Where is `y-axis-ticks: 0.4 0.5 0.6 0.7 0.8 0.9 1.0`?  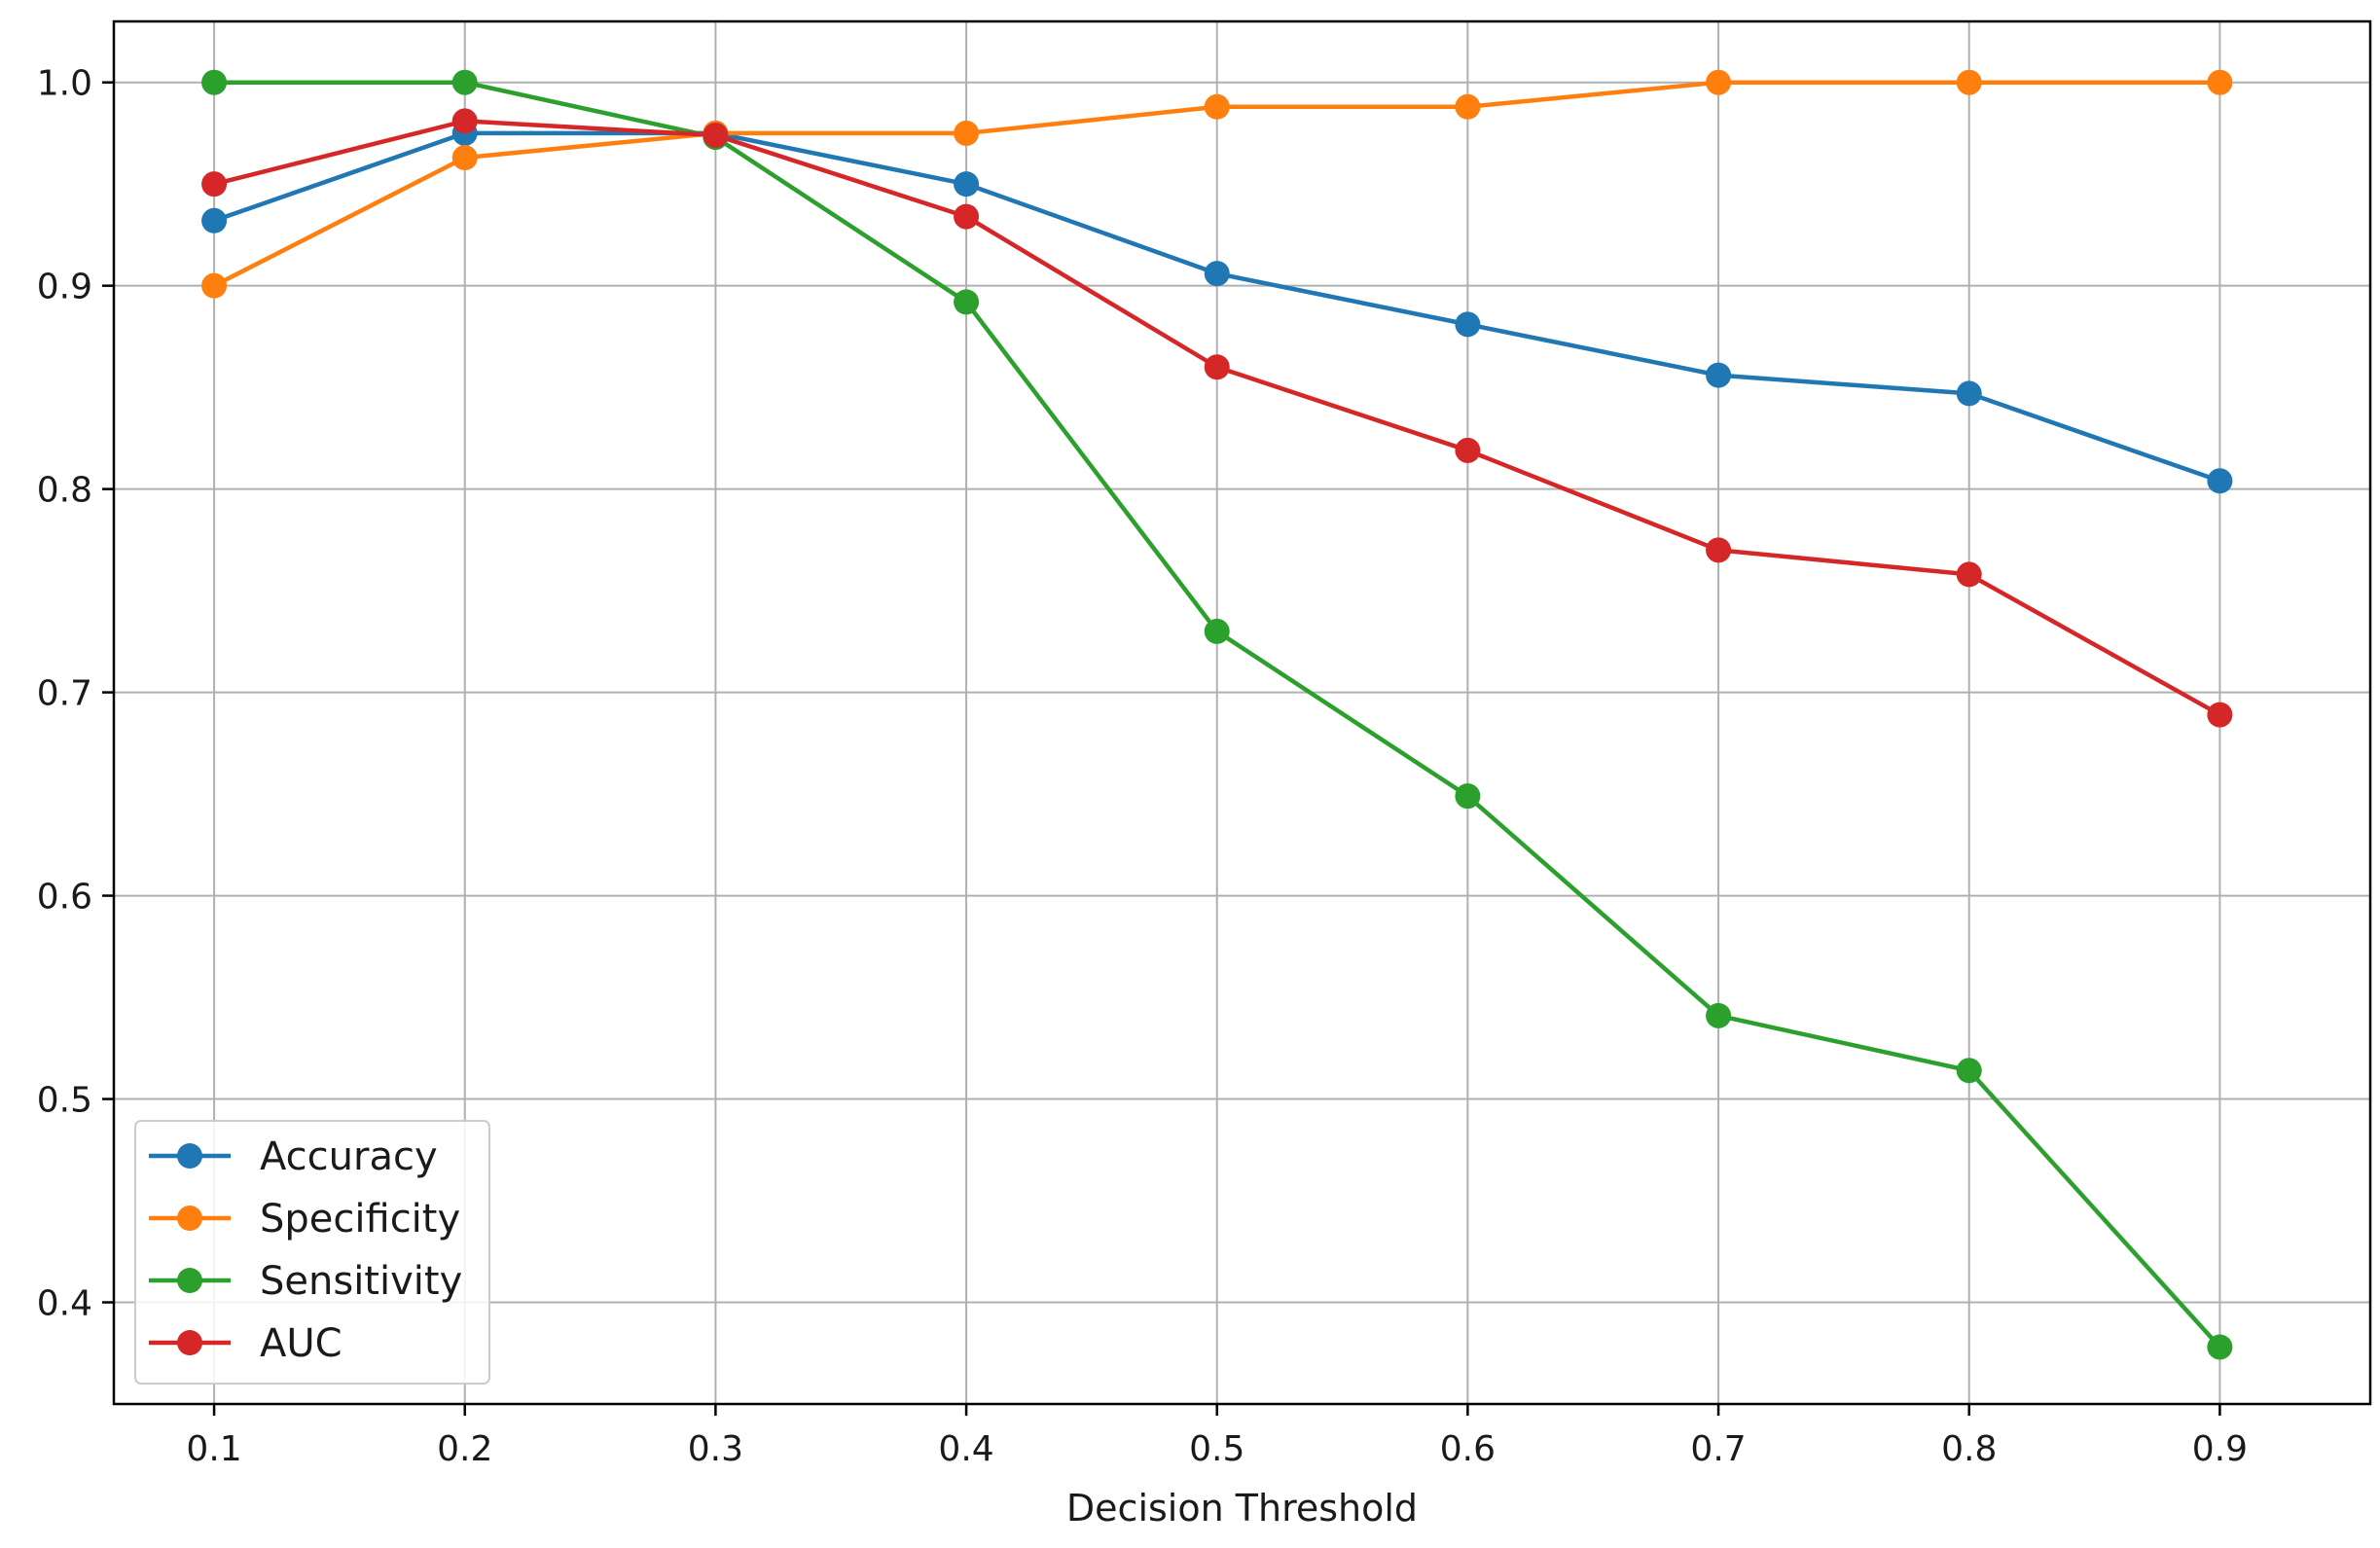 y-axis-ticks: 0.4 0.5 0.6 0.7 0.8 0.9 1.0 is located at coordinates (75, 694).